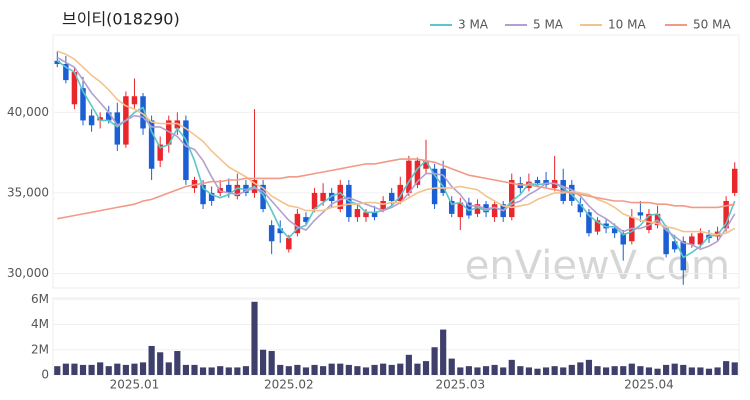  What do you see at coordinates (40, 349) in the screenshot?
I see `y-tick-label: 2M` at bounding box center [40, 349].